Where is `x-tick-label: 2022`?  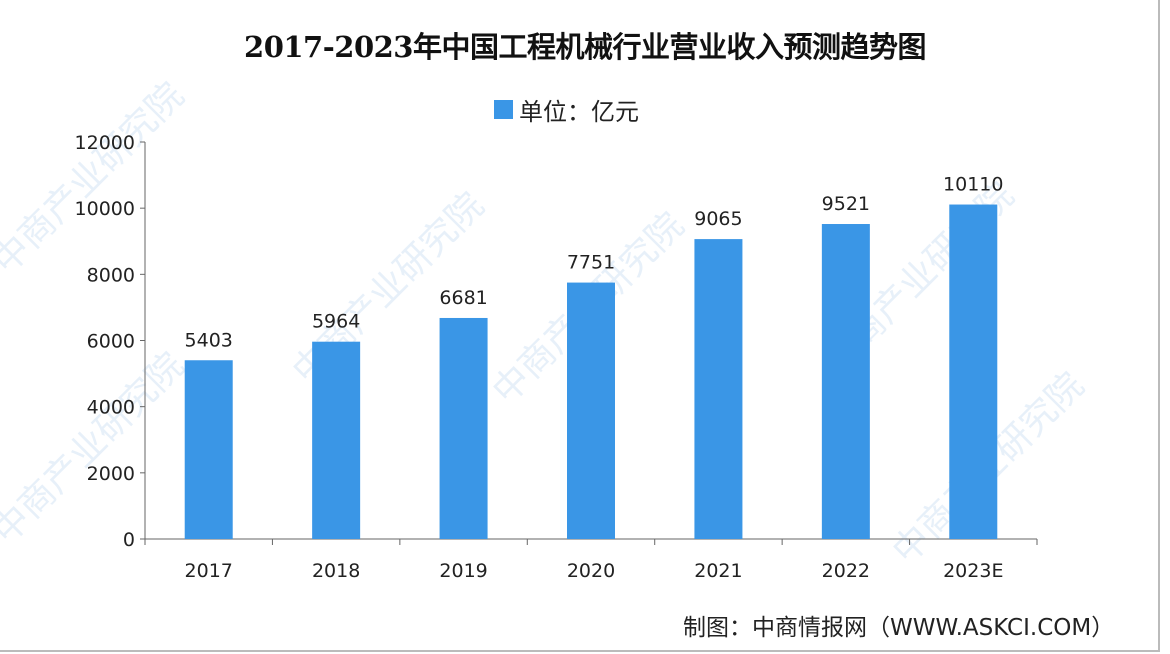 x-tick-label: 2022 is located at coordinates (846, 571).